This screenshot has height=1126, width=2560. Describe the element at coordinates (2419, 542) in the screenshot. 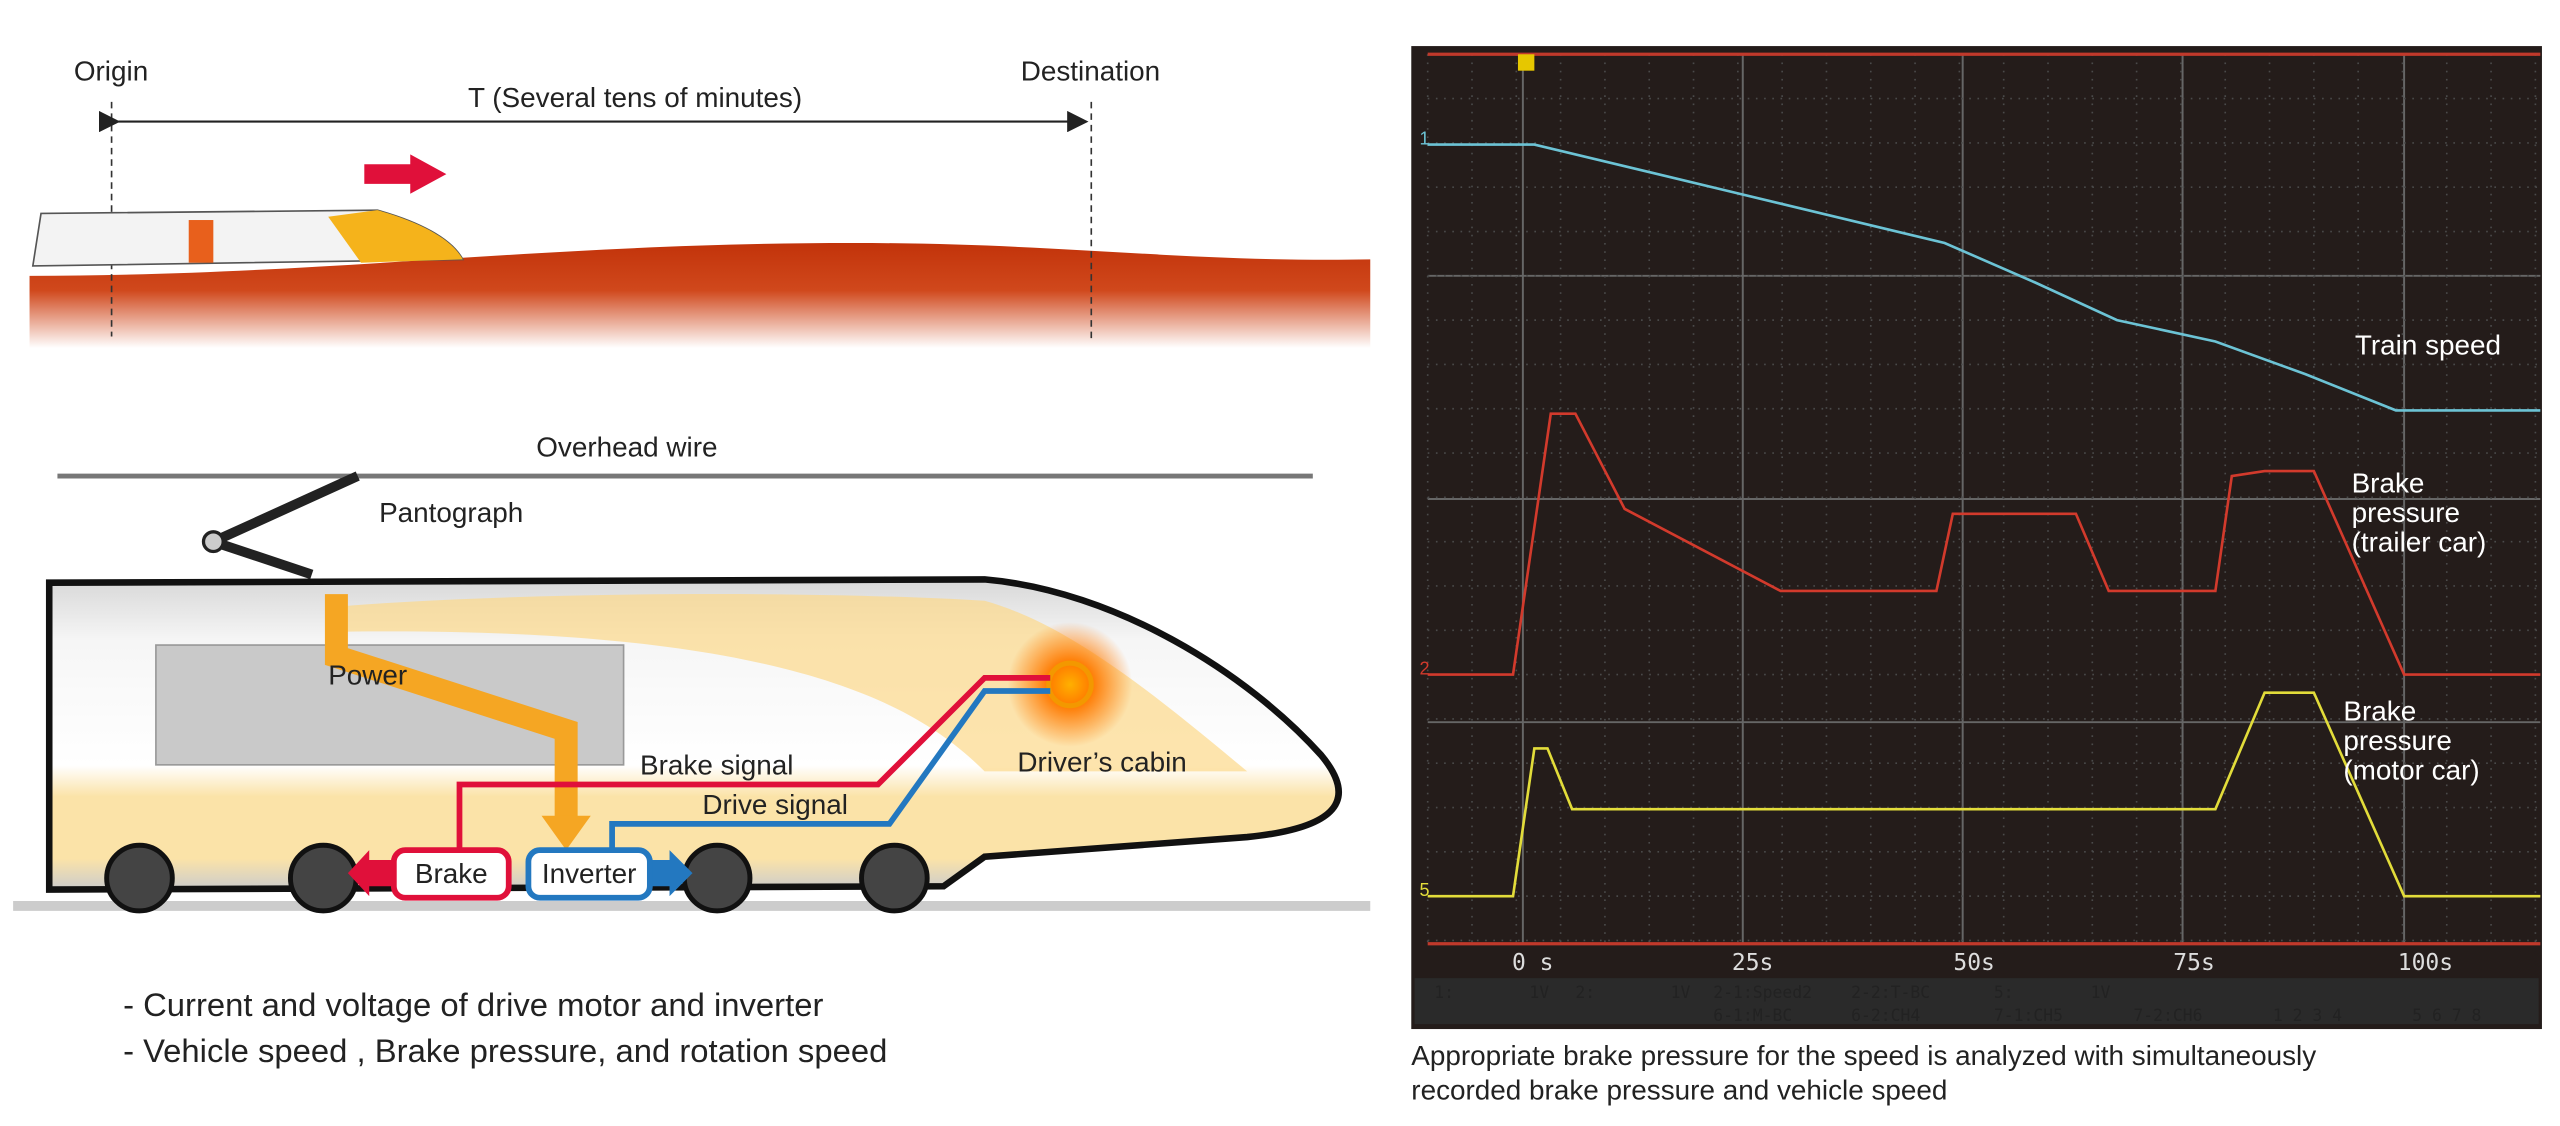

I see `trace-label: (trailer car)` at that location.